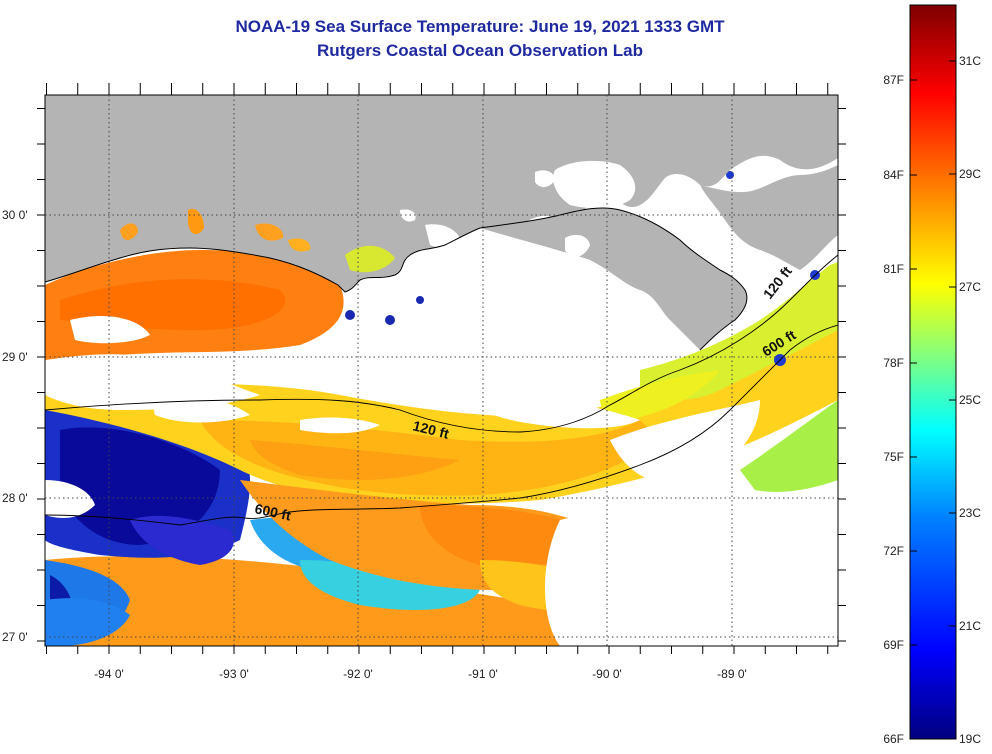  I want to click on colorbar-f-label: 81F, so click(893, 269).